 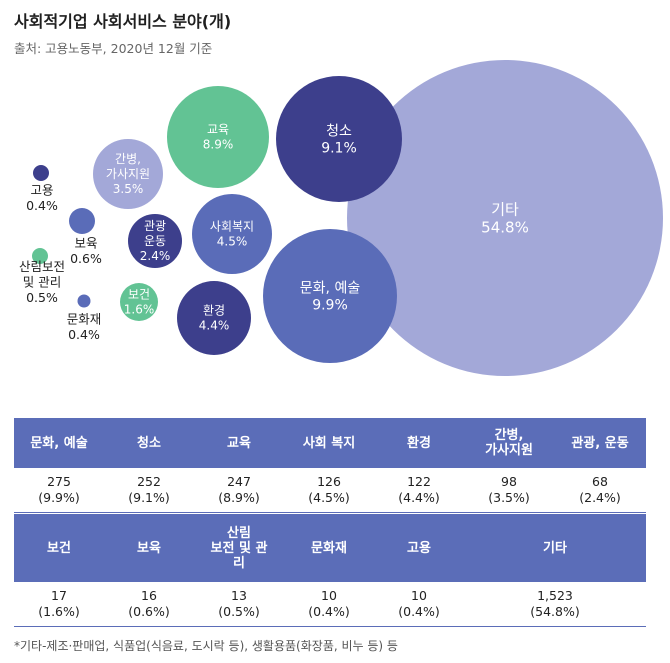 I want to click on cell-count: 16, so click(x=149, y=595).